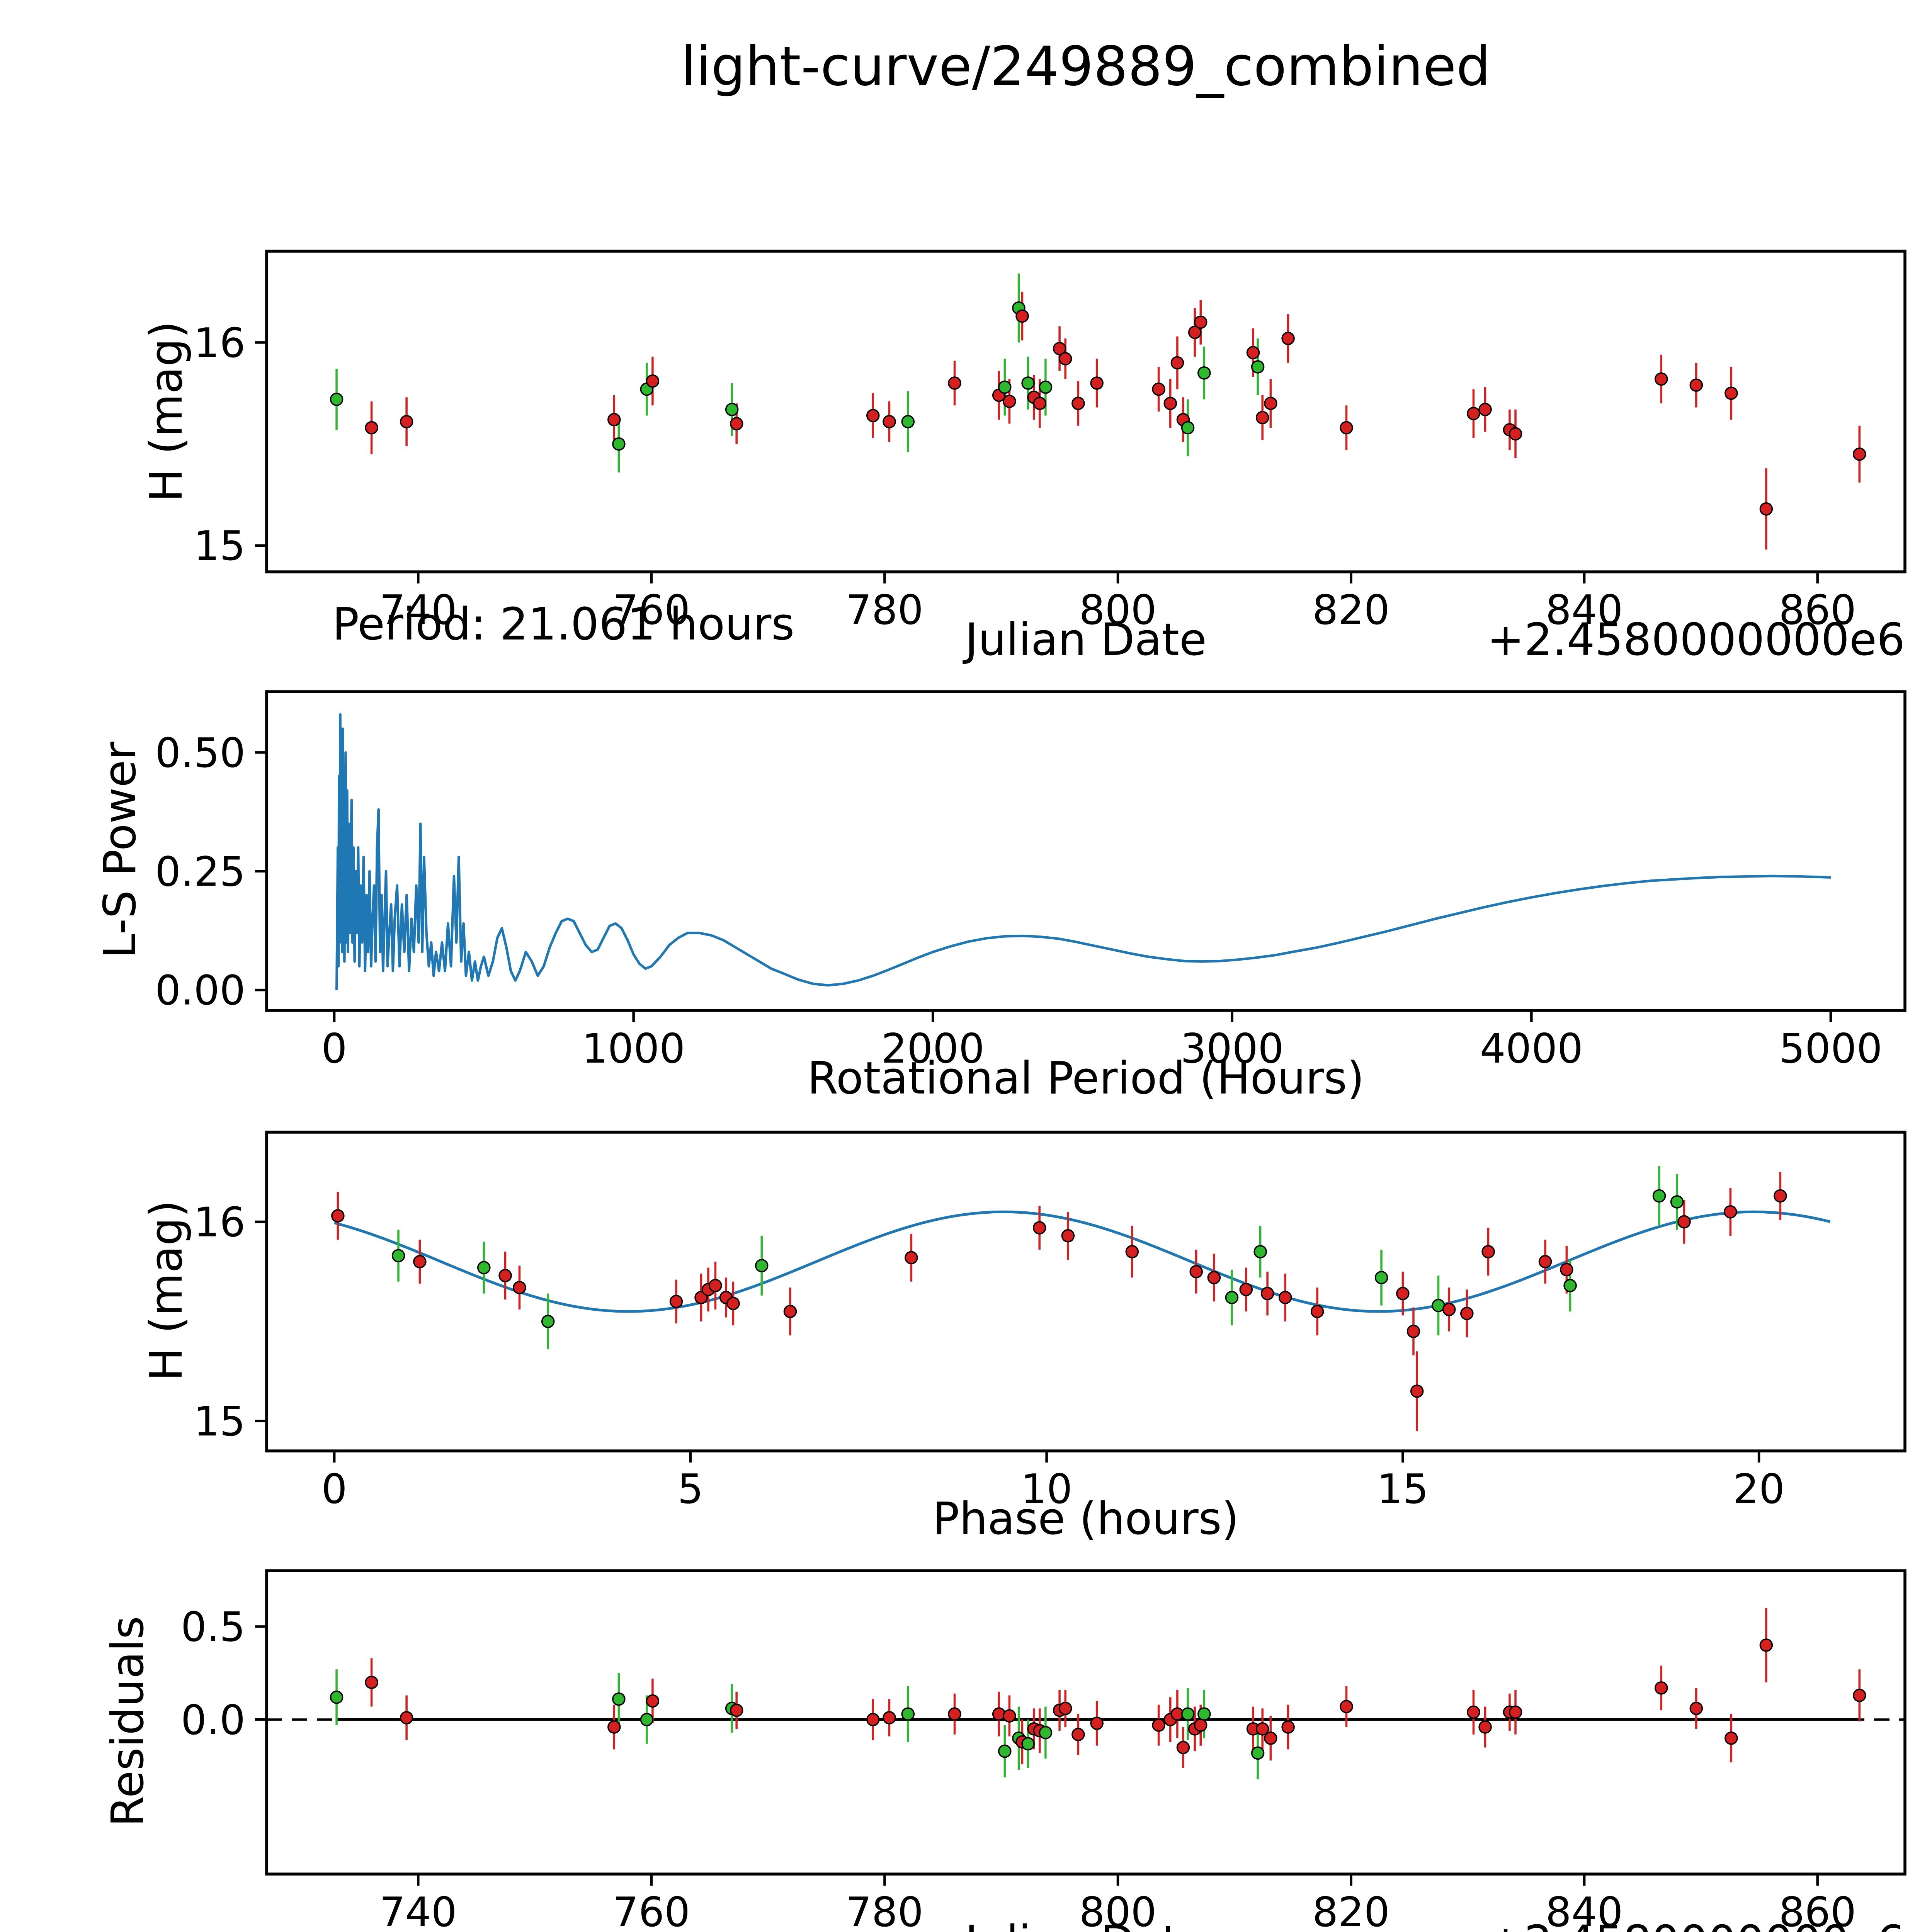 Image resolution: width=1932 pixels, height=1932 pixels. What do you see at coordinates (120, 850) in the screenshot?
I see `periodogram-ylabel: L-S Power` at bounding box center [120, 850].